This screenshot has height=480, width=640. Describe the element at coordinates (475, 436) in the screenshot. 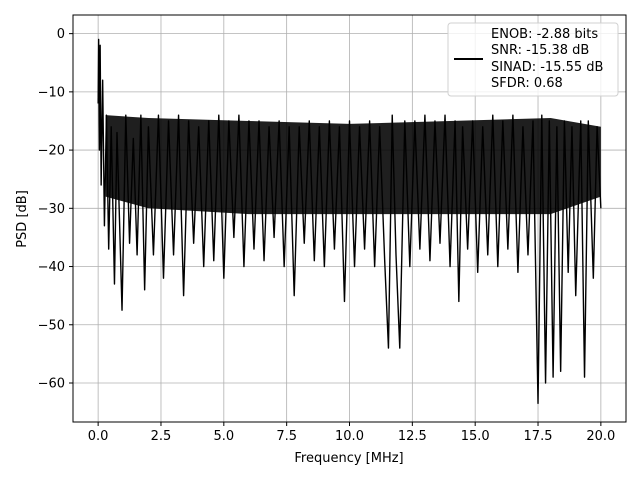

I see `x-tick-label: 15.0` at that location.